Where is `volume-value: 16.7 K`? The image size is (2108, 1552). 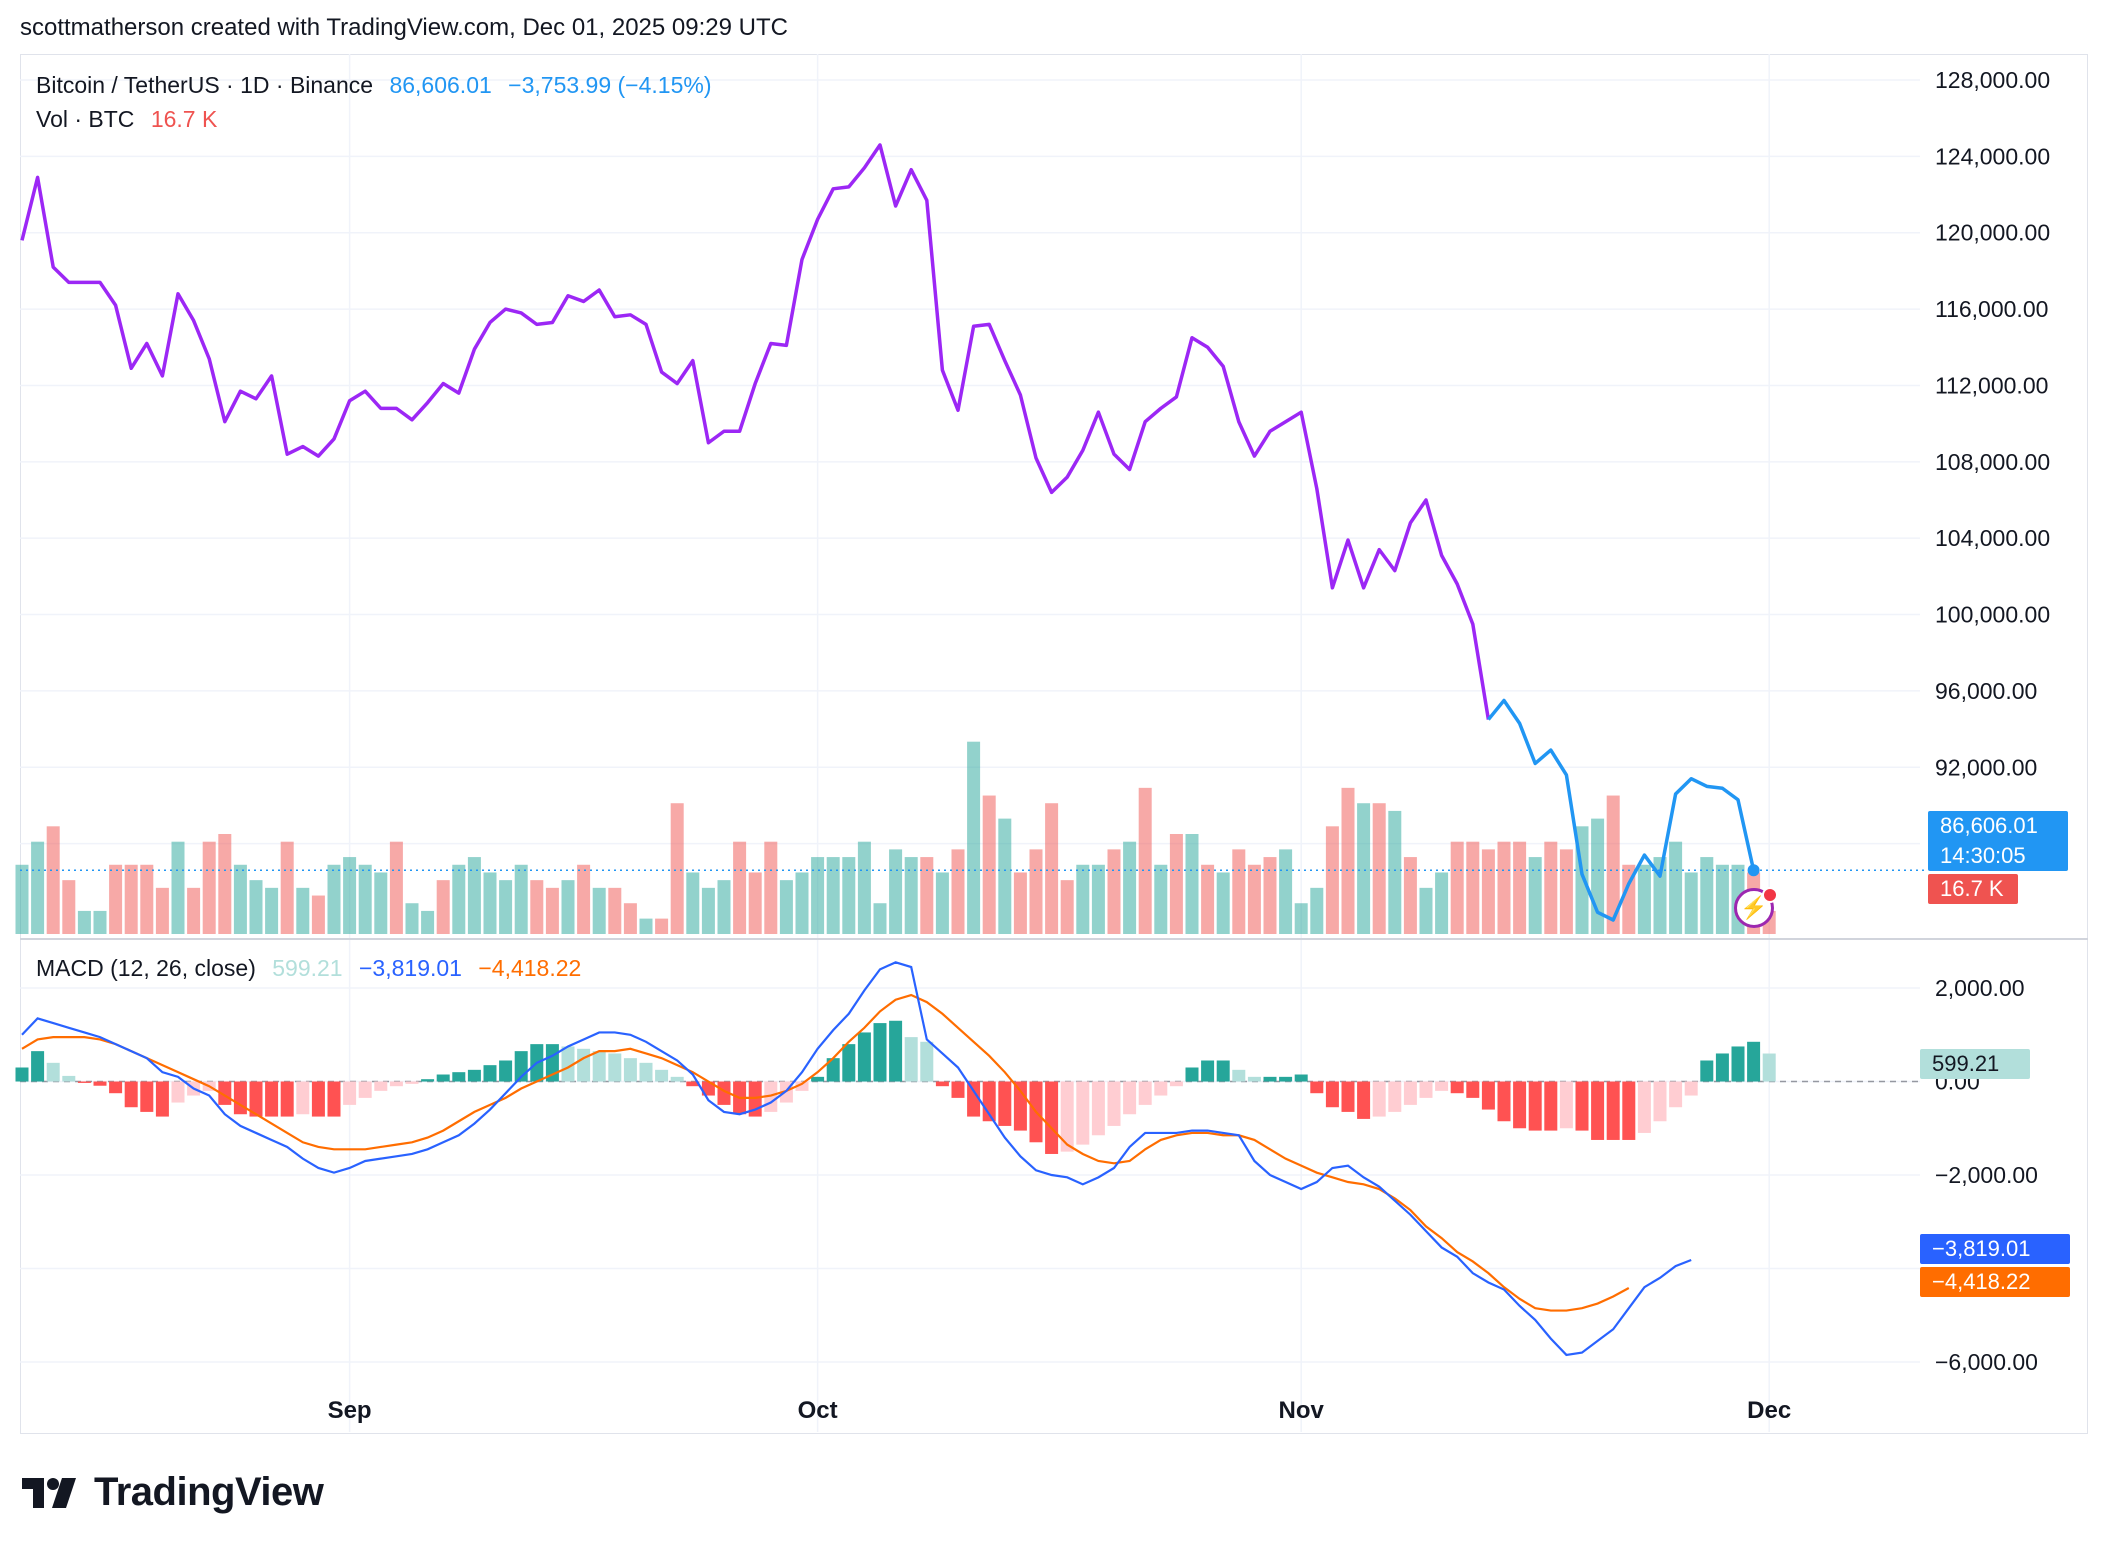
volume-value: 16.7 K is located at coordinates (184, 119).